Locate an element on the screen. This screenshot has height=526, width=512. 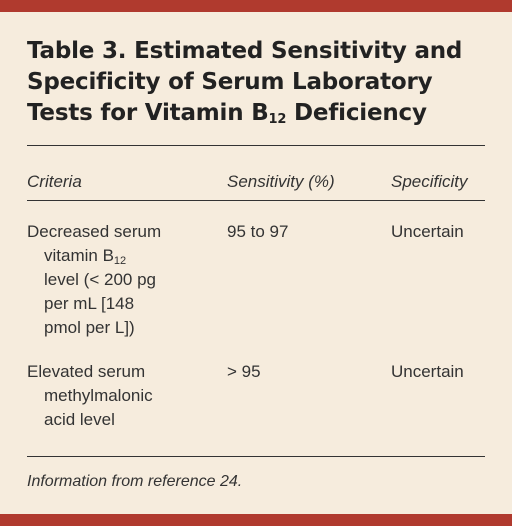
title-line-3-prefix: Tests for Vitamin B is located at coordinates (148, 113).